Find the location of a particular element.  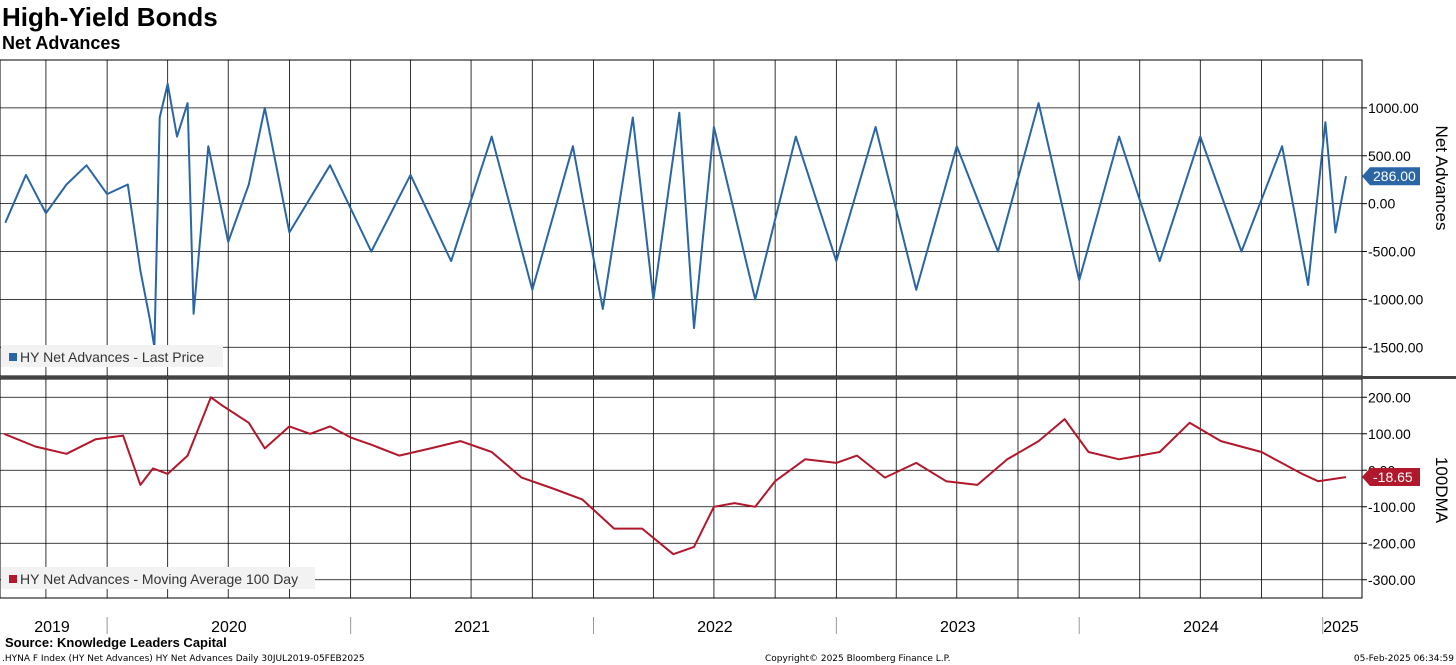

y-tick-label: -1000.00 is located at coordinates (1395, 299).